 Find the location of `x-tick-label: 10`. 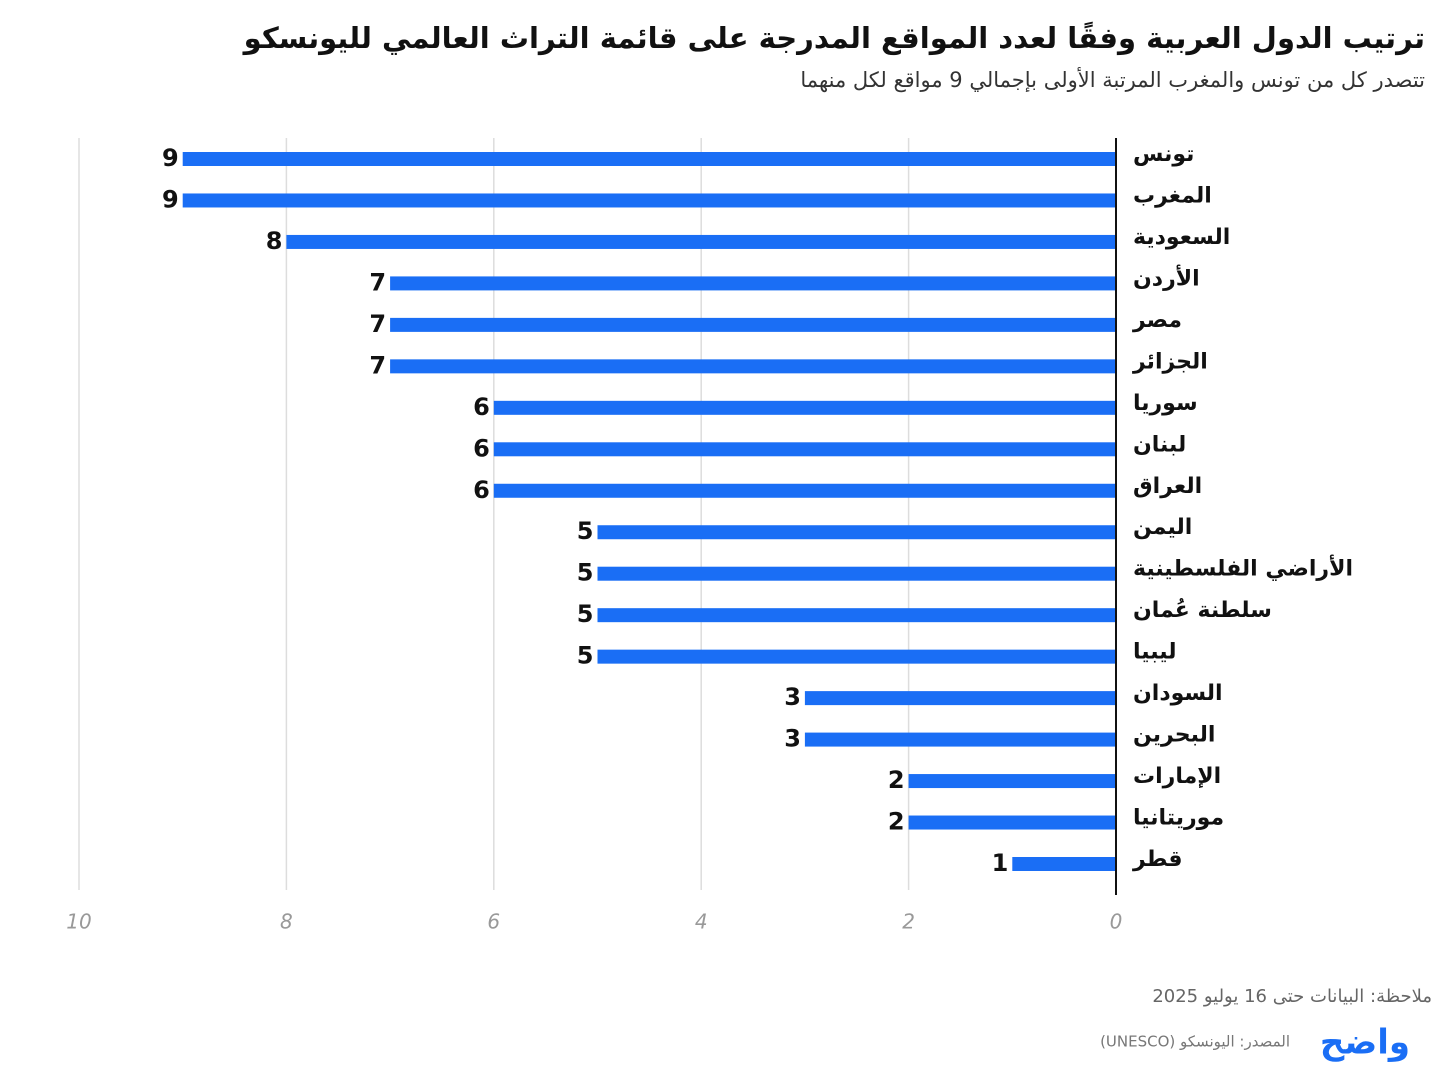

x-tick-label: 10 is located at coordinates (78, 922).